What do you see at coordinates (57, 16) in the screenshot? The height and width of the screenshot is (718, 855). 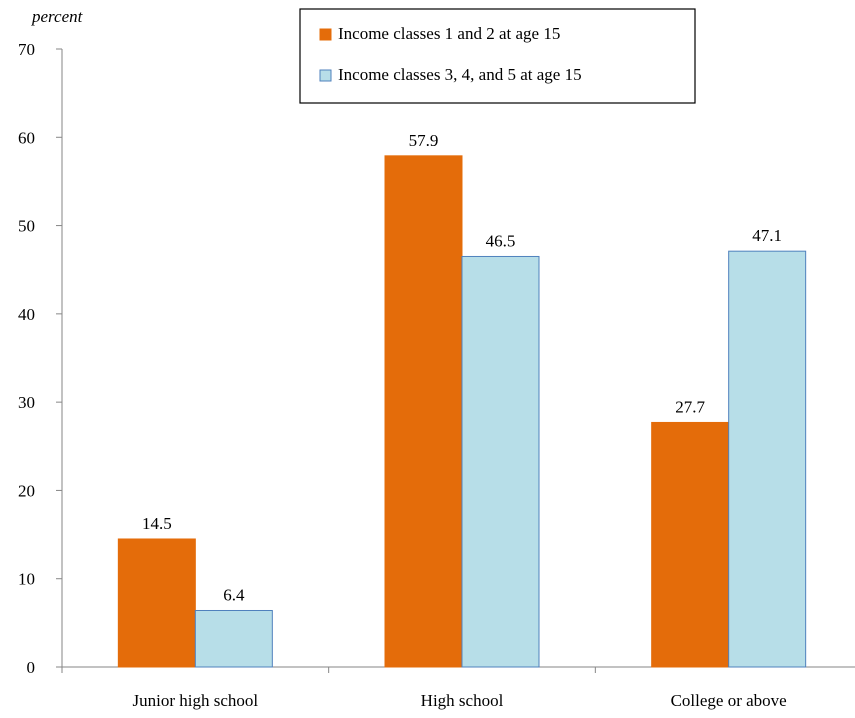 I see `y-axis-label: percent` at bounding box center [57, 16].